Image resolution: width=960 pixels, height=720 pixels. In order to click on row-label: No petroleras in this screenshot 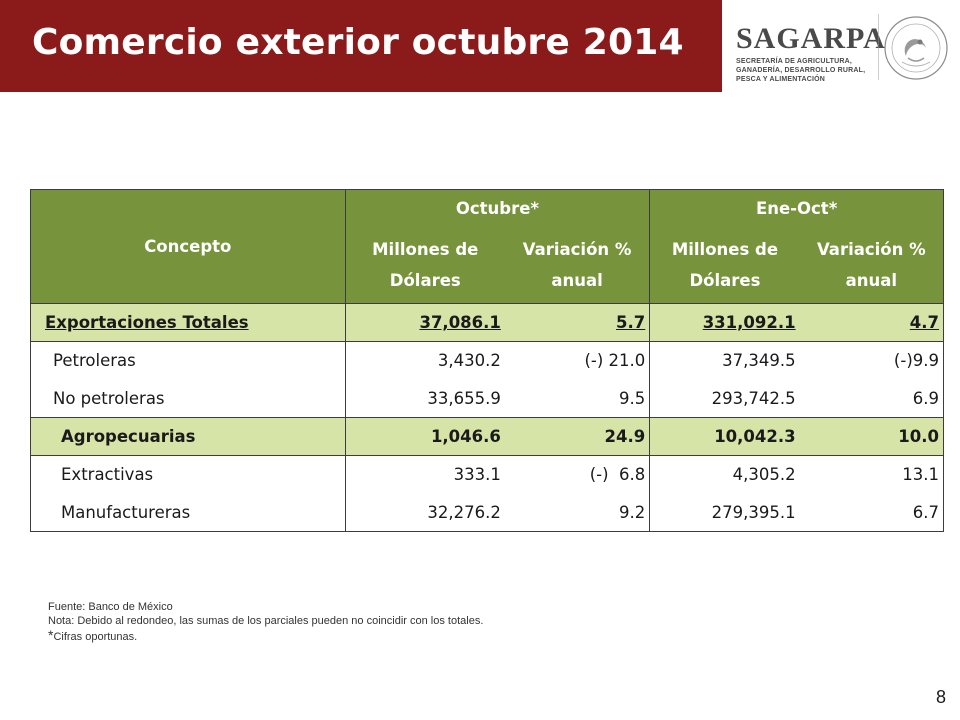, I will do `click(188, 398)`.